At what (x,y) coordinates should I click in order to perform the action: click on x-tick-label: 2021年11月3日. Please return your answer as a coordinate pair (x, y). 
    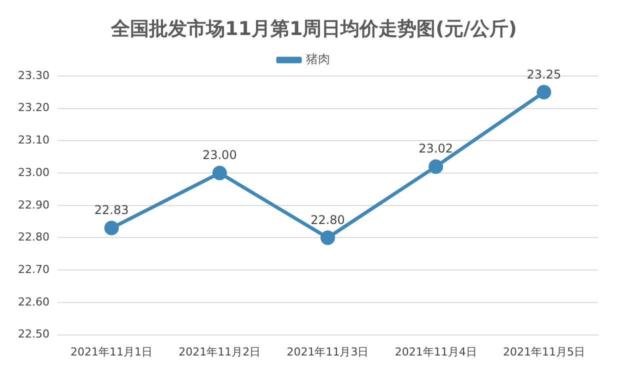
    Looking at the image, I should click on (327, 351).